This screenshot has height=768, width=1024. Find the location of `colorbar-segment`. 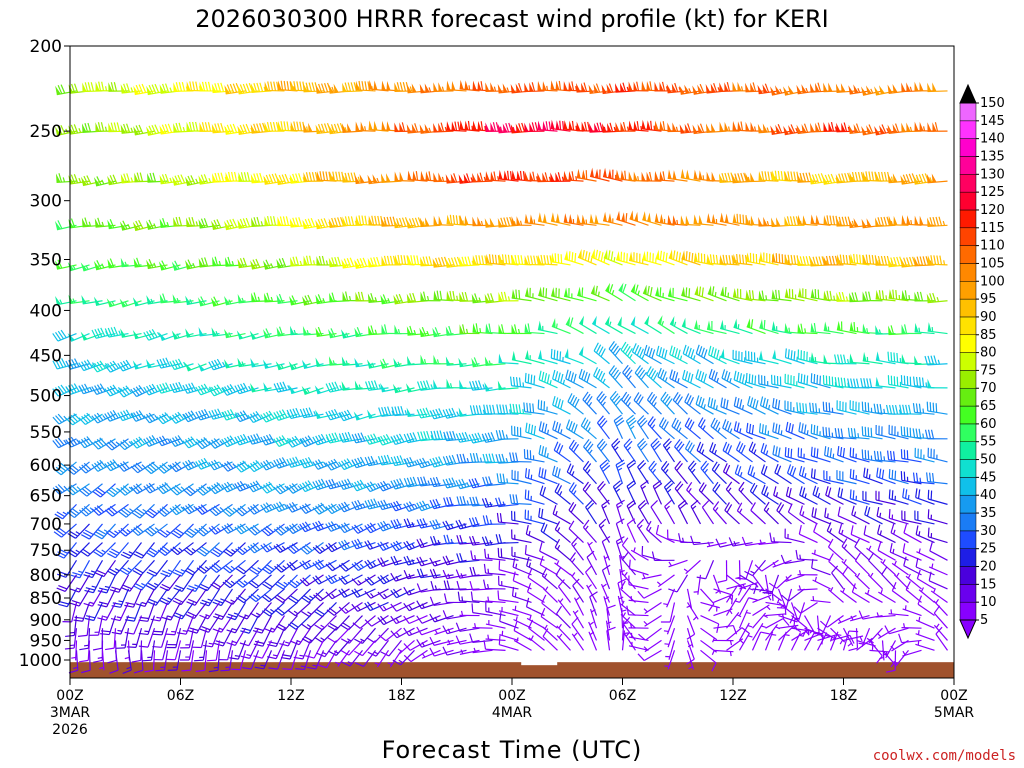

colorbar-segment is located at coordinates (968, 272).